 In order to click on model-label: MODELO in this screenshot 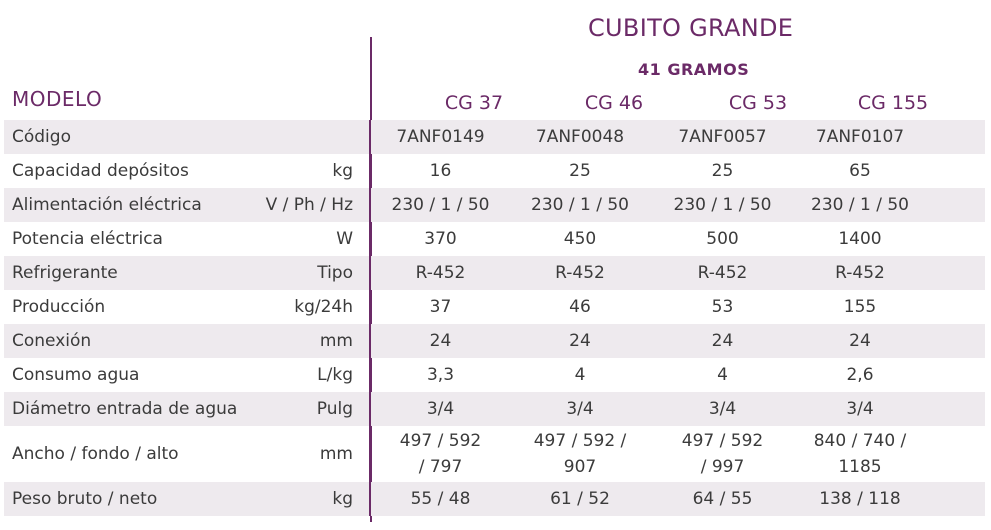, I will do `click(57, 99)`.